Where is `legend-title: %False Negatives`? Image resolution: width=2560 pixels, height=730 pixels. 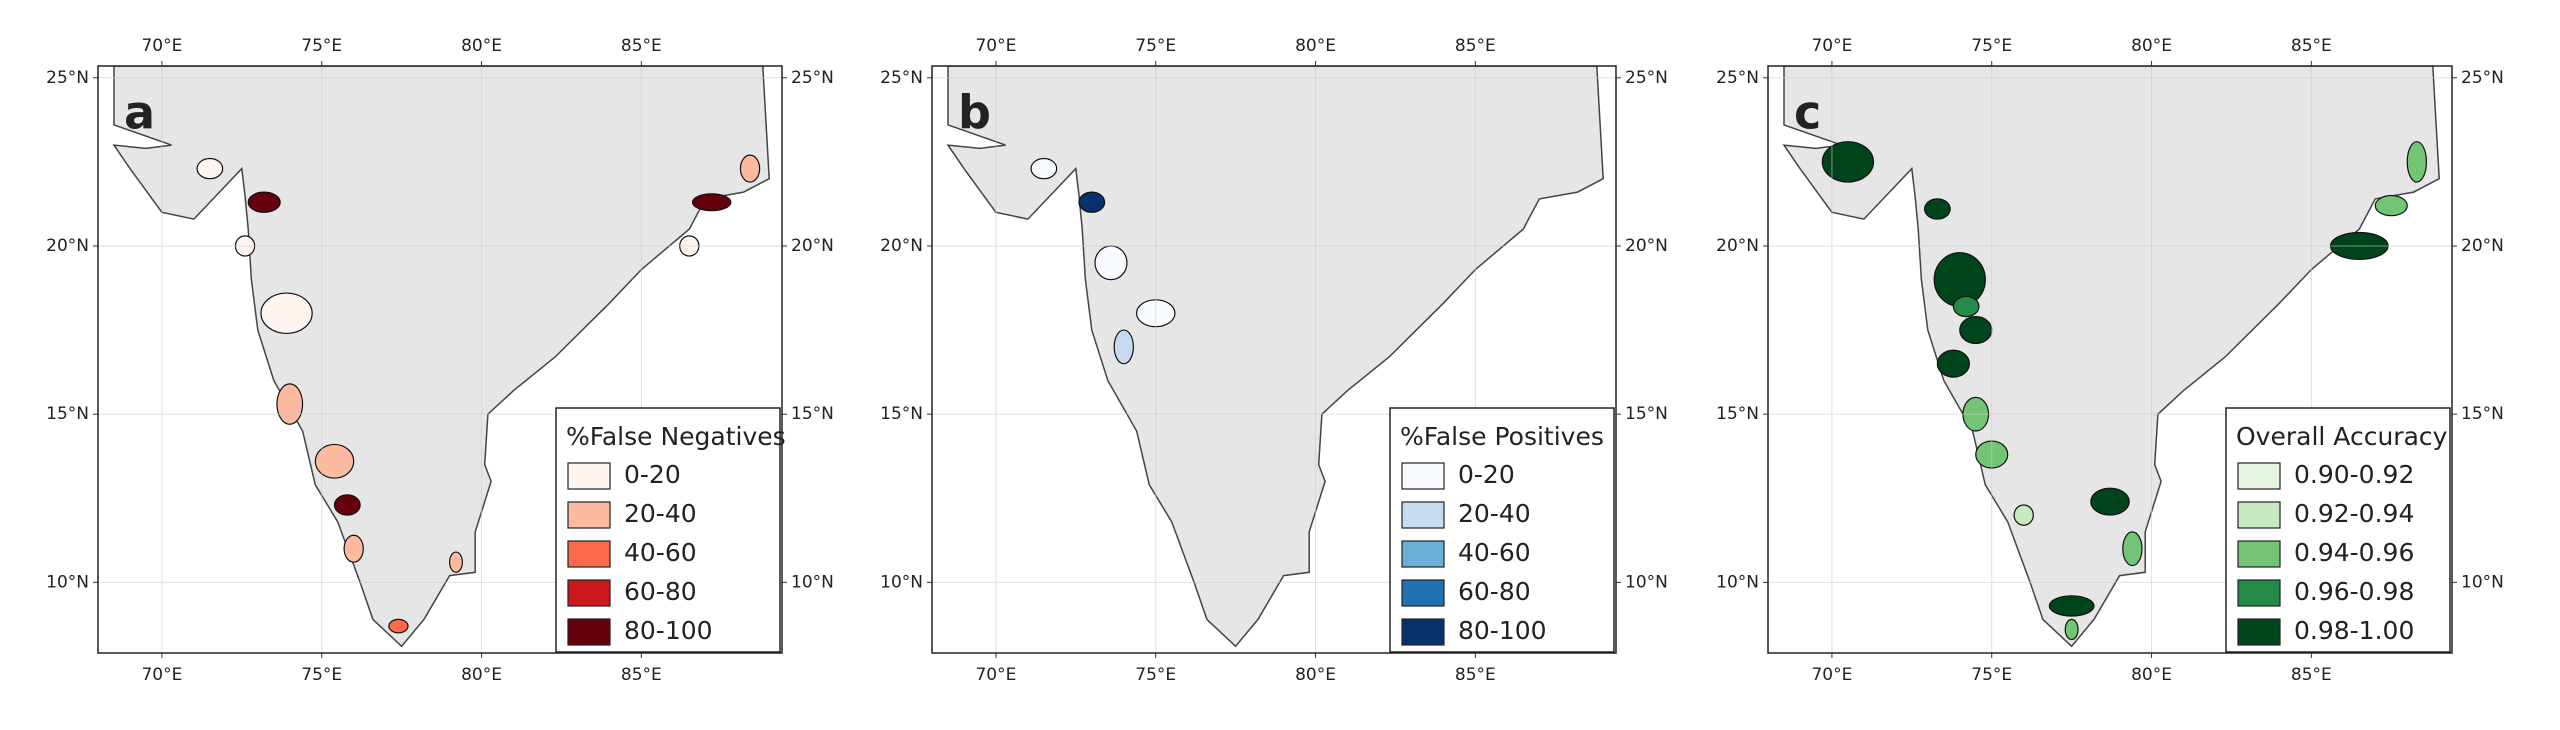 legend-title: %False Negatives is located at coordinates (676, 436).